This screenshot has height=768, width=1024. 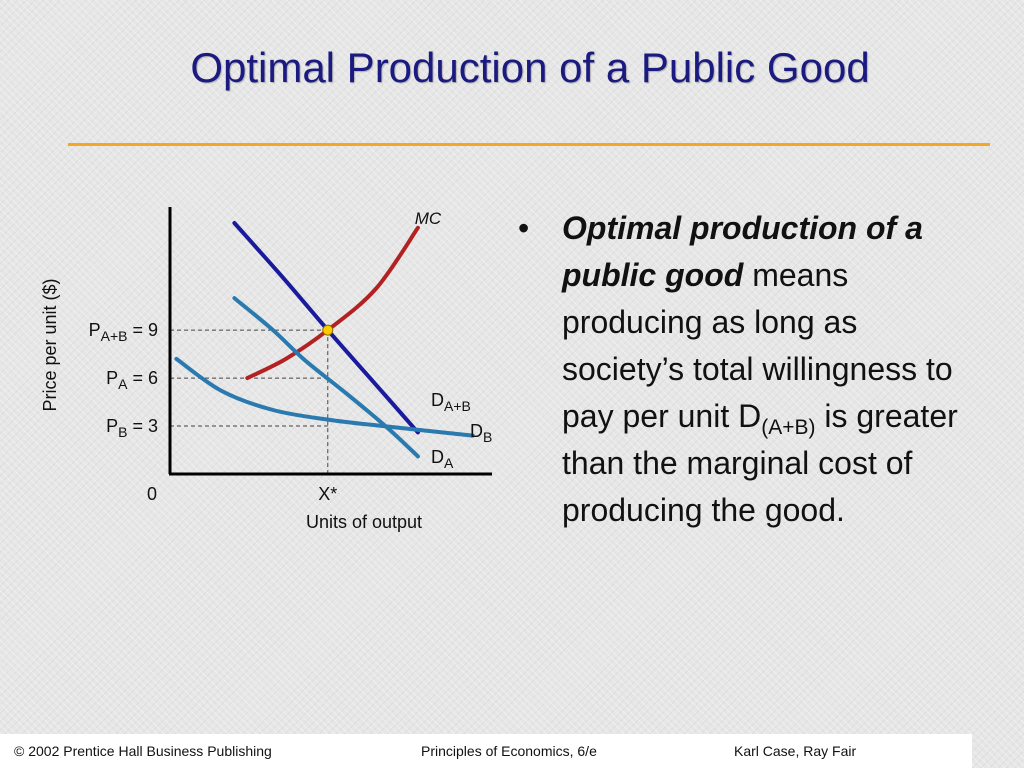 What do you see at coordinates (529, 144) in the screenshot?
I see `title-divider` at bounding box center [529, 144].